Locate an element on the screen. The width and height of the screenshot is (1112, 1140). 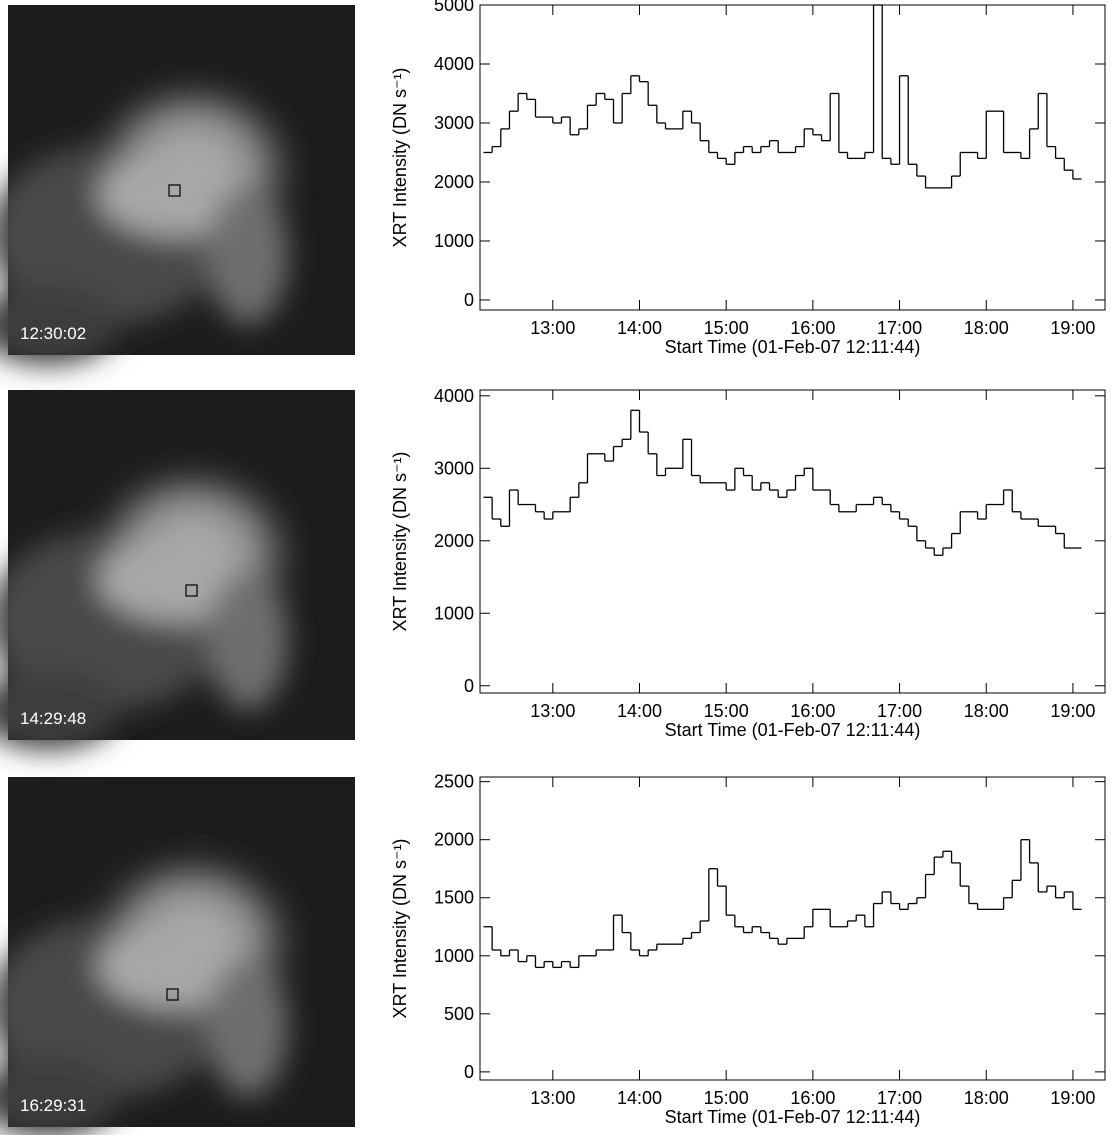
y-tick-label: 2500 is located at coordinates (454, 782).